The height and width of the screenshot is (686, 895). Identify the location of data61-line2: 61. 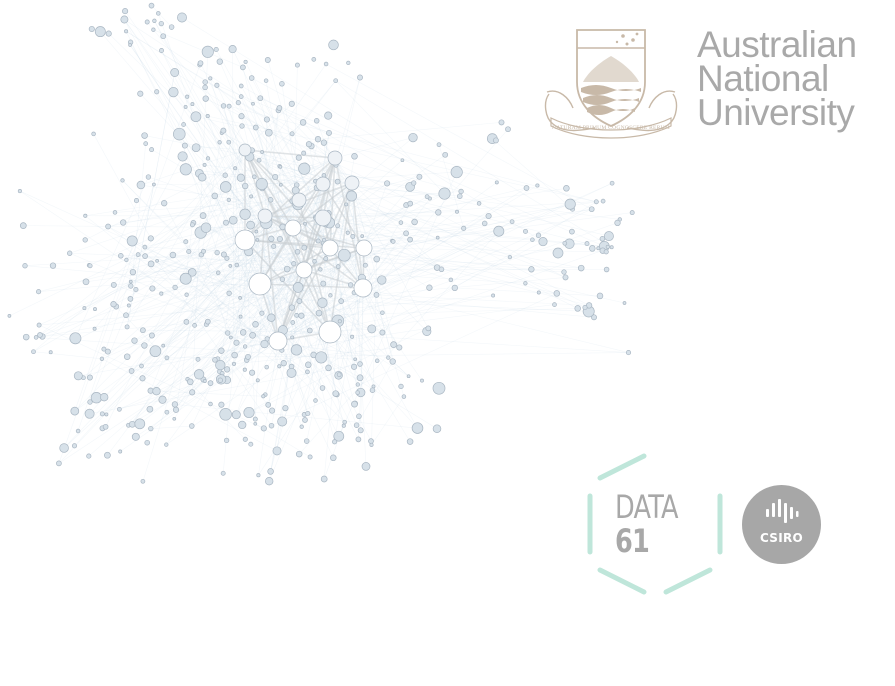
(632, 541).